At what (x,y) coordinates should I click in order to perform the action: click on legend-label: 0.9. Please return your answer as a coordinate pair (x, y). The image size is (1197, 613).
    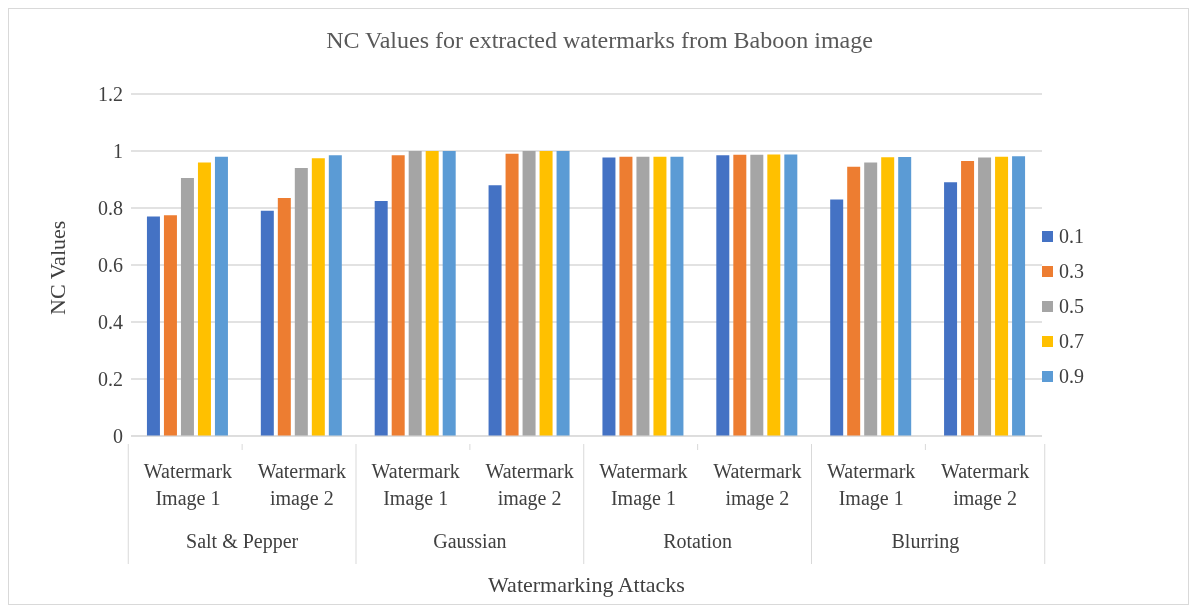
    Looking at the image, I should click on (1071, 376).